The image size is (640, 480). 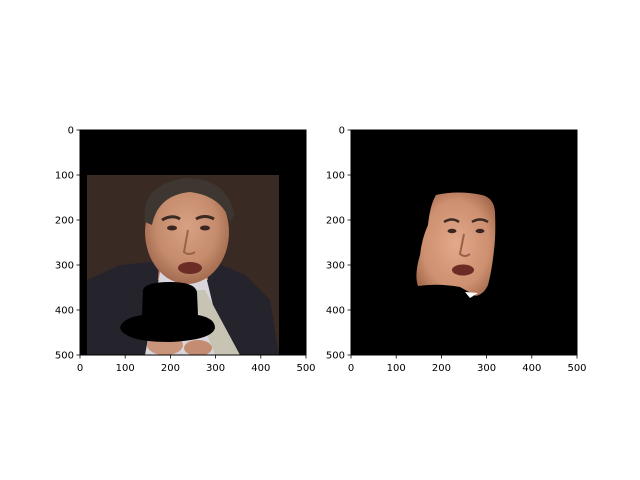 What do you see at coordinates (64, 356) in the screenshot?
I see `left-y-tick-label: 500` at bounding box center [64, 356].